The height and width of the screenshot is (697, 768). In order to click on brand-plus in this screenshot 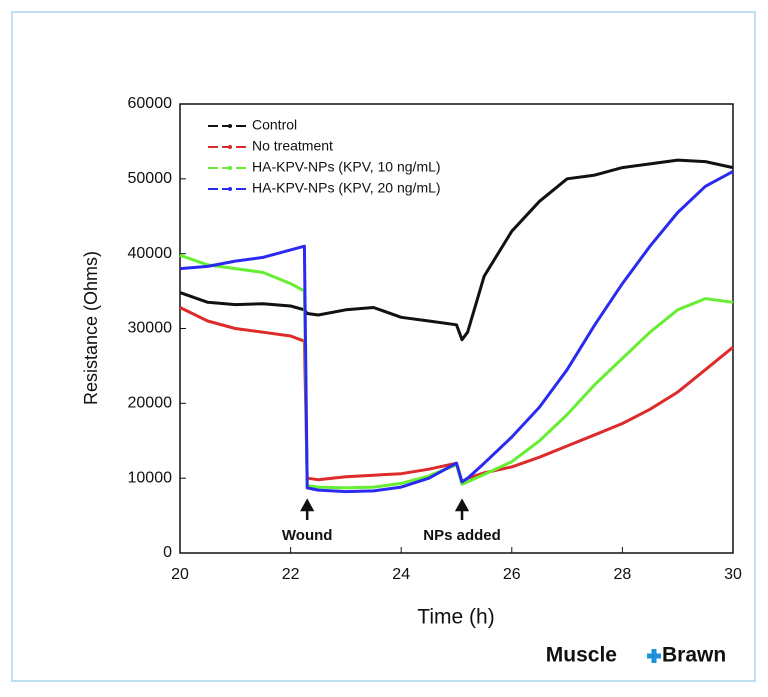, I will do `click(654, 656)`.